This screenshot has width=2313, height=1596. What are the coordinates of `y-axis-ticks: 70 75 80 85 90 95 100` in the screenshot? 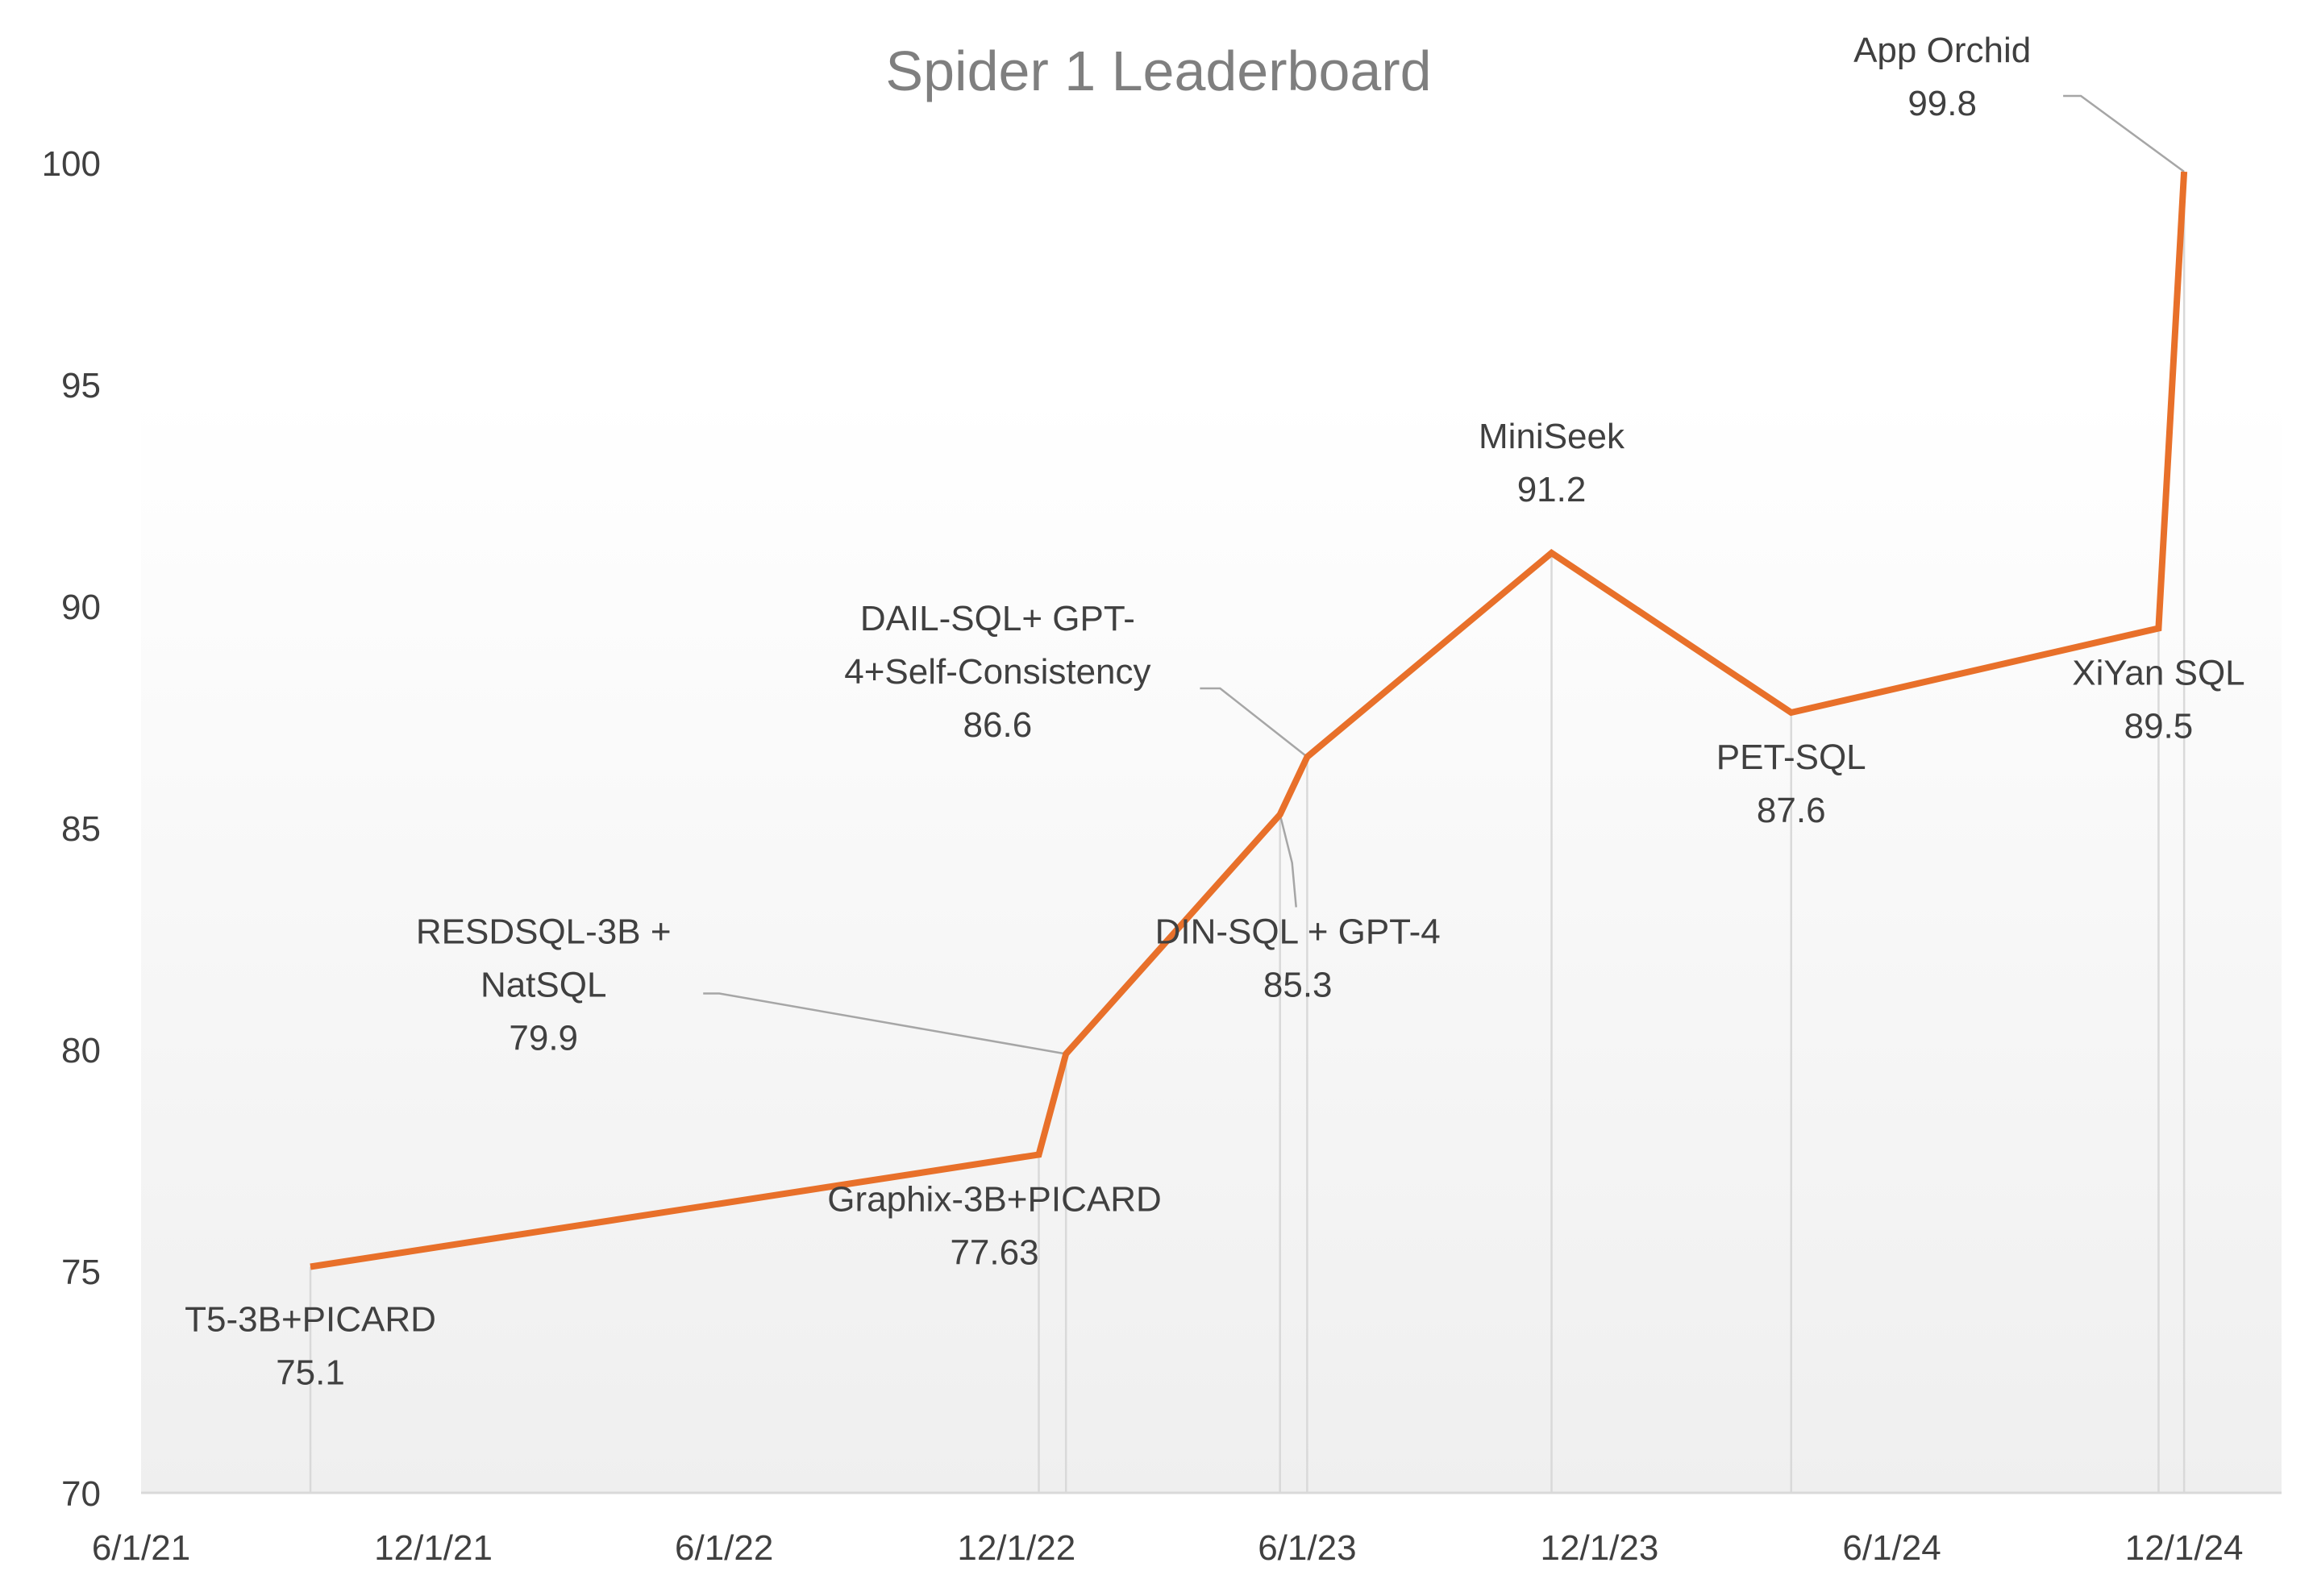 It's located at (71, 829).